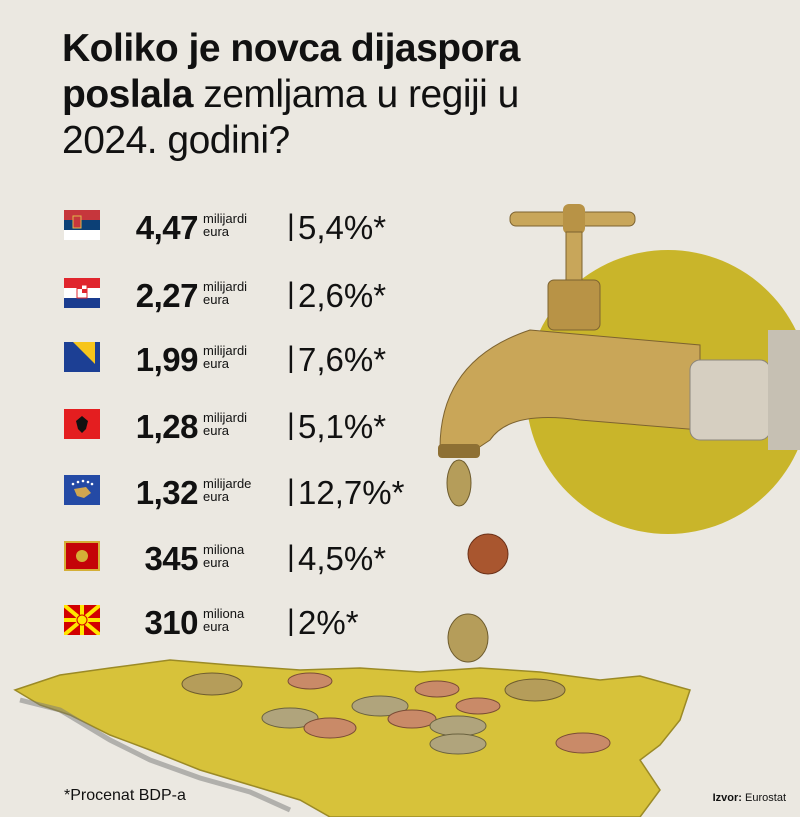 The width and height of the screenshot is (800, 817). Describe the element at coordinates (727, 798) in the screenshot. I see `source-label: Izvor:` at that location.